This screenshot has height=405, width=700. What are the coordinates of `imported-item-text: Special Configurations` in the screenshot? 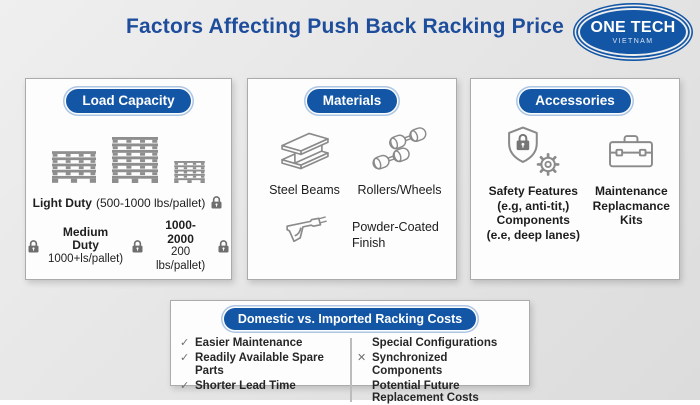 It's located at (435, 343).